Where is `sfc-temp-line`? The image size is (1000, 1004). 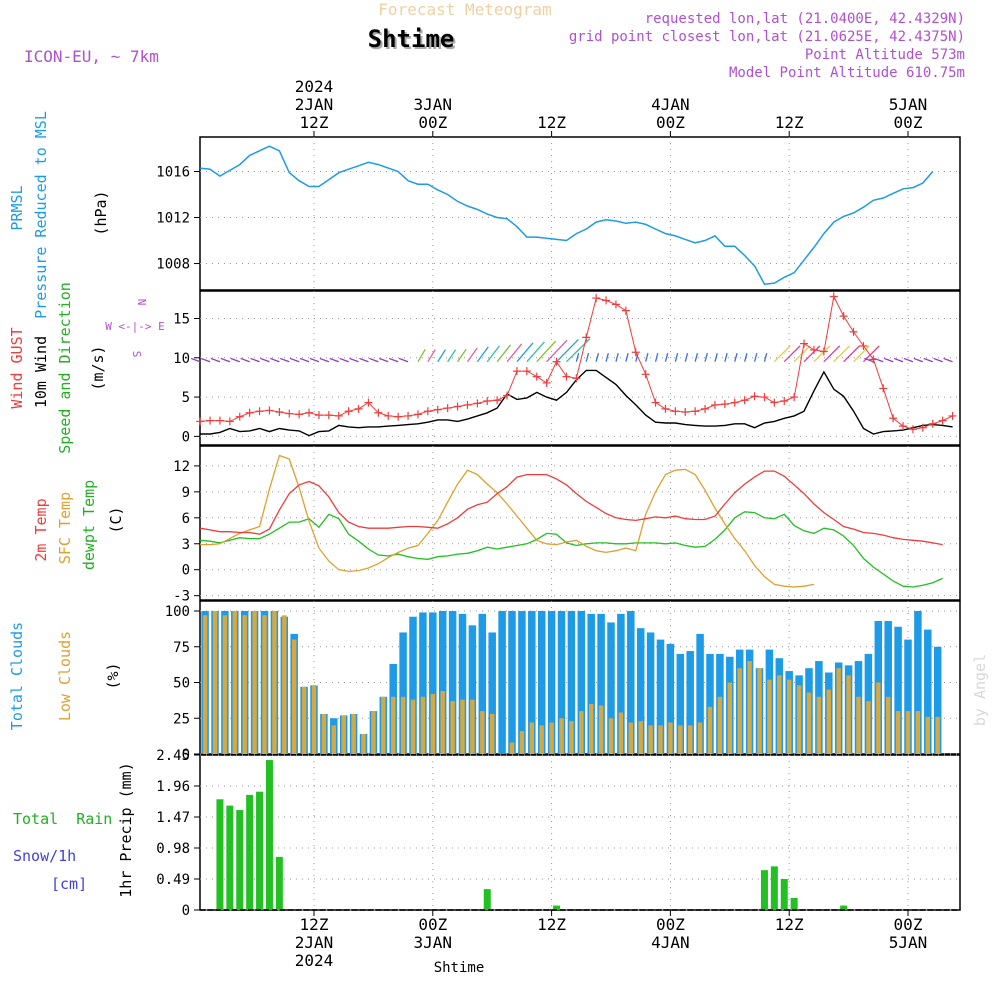
sfc-temp-line is located at coordinates (507, 521).